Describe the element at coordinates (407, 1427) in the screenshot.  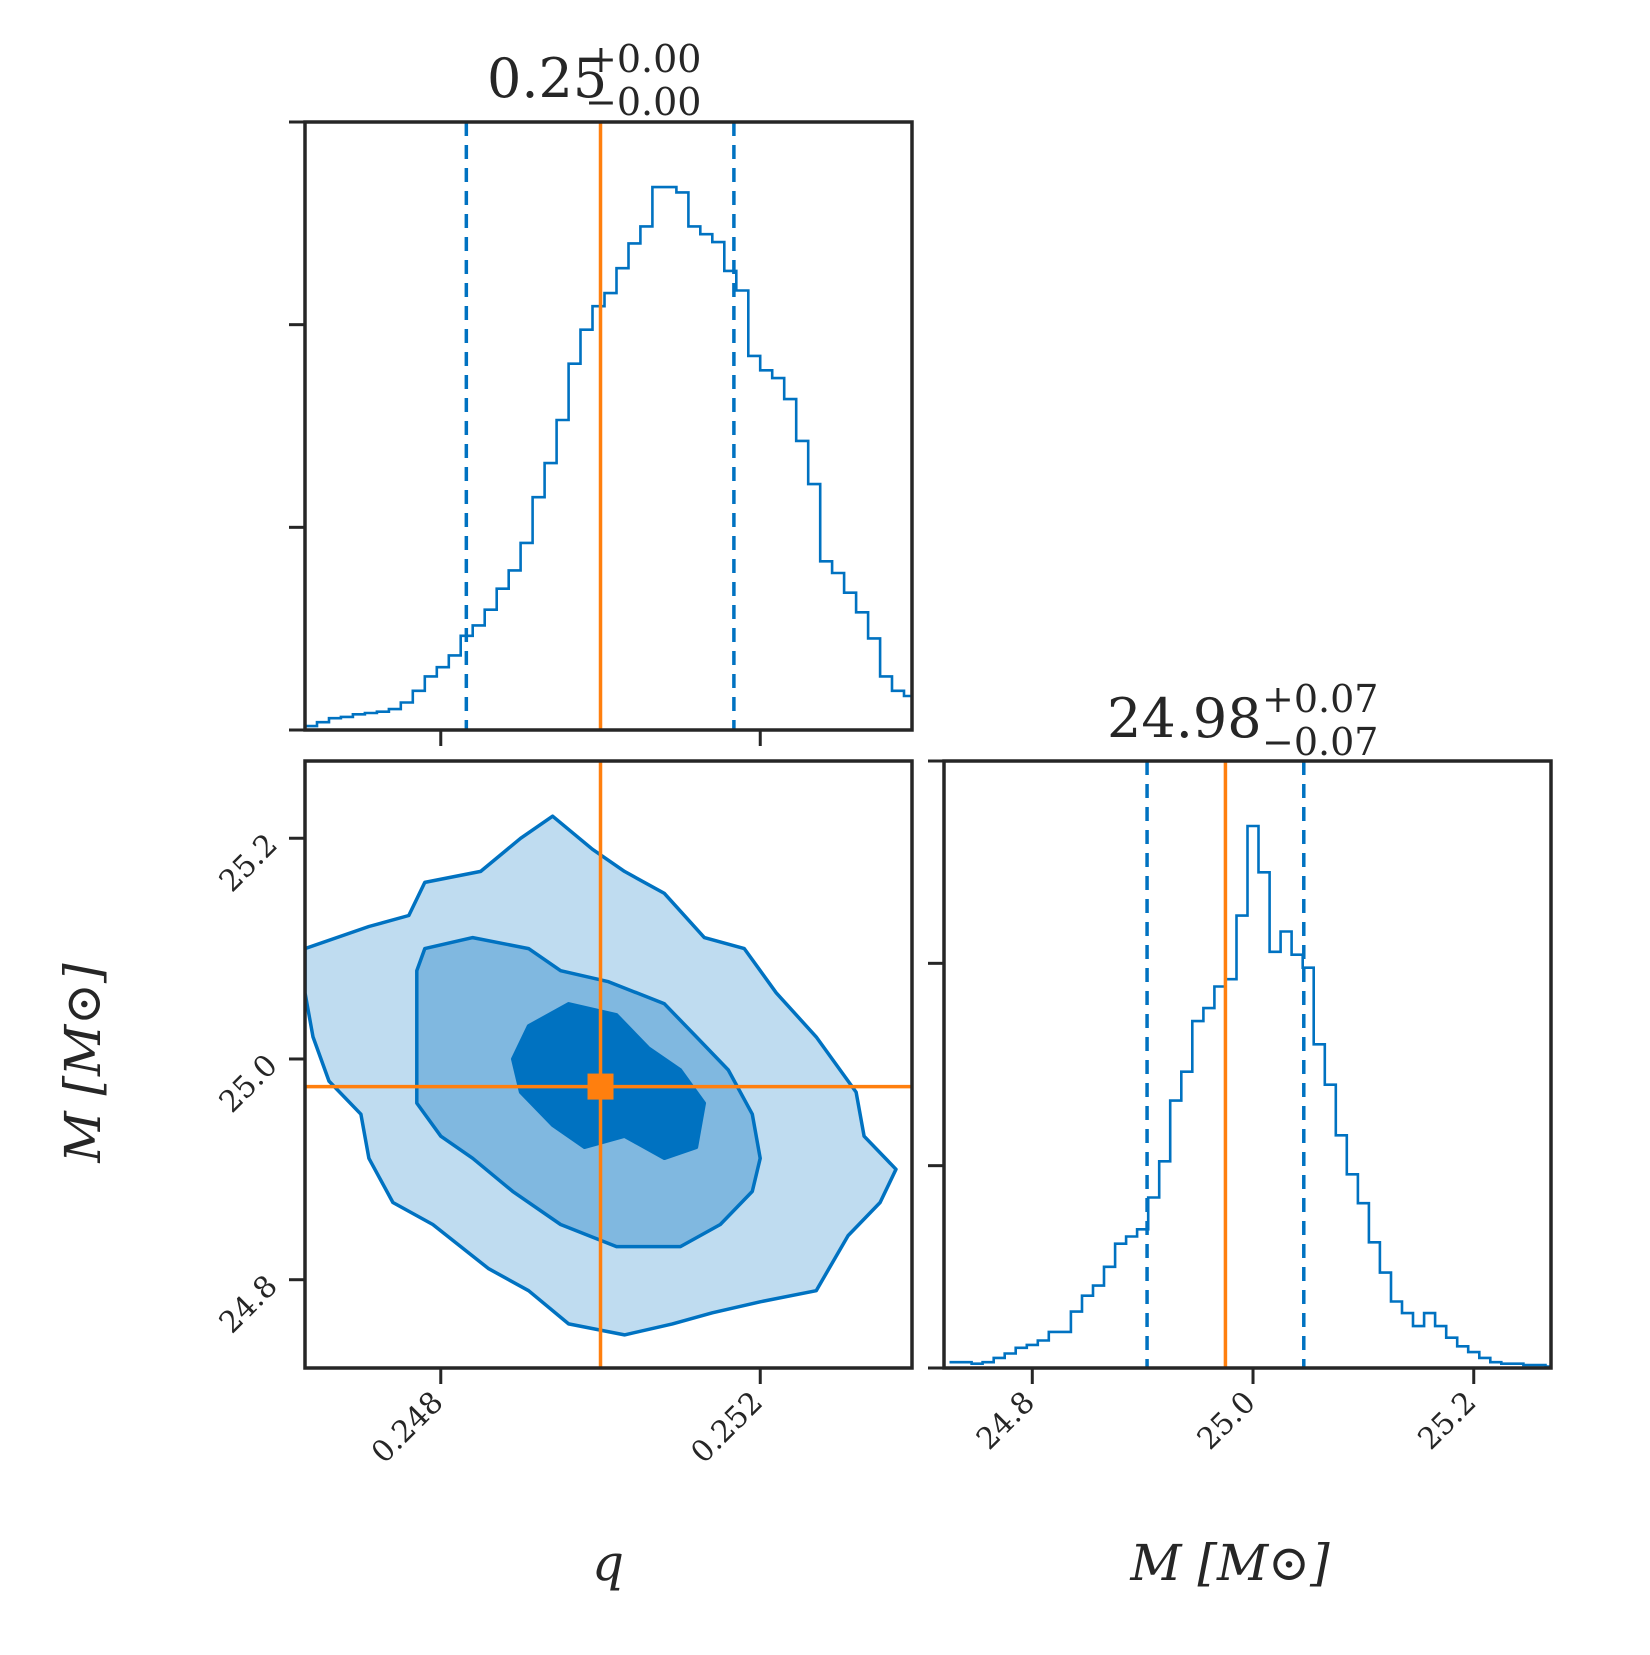
I see `joint-x-tick-label: 0.248` at that location.